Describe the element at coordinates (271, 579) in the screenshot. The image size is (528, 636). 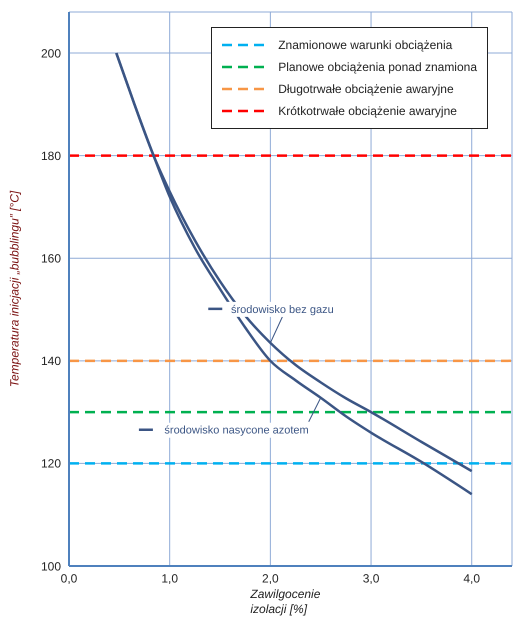
I see `x-tick-label: 2,0` at that location.